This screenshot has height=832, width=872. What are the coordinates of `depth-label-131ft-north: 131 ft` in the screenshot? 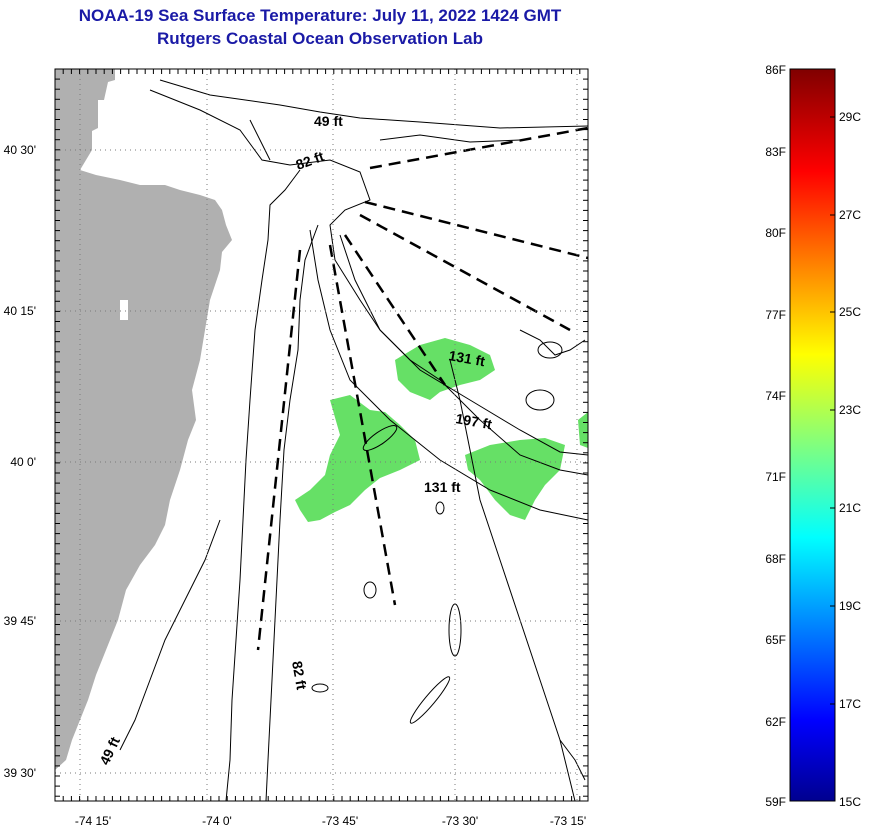 It's located at (466, 358).